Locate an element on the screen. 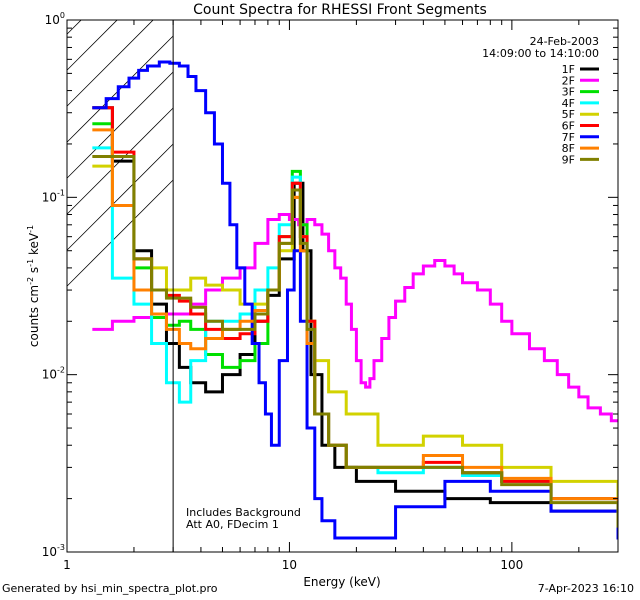  legend-label-3F: 3F is located at coordinates (568, 92).